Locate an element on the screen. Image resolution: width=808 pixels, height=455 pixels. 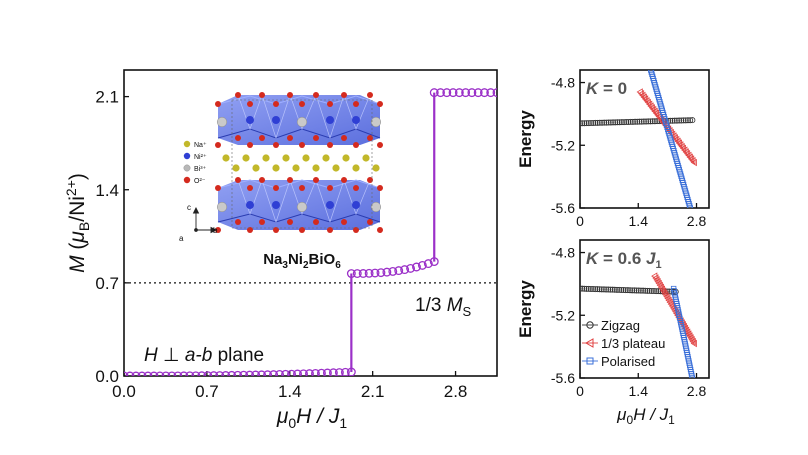
legend-na: Na⁺ is located at coordinates (195, 144).